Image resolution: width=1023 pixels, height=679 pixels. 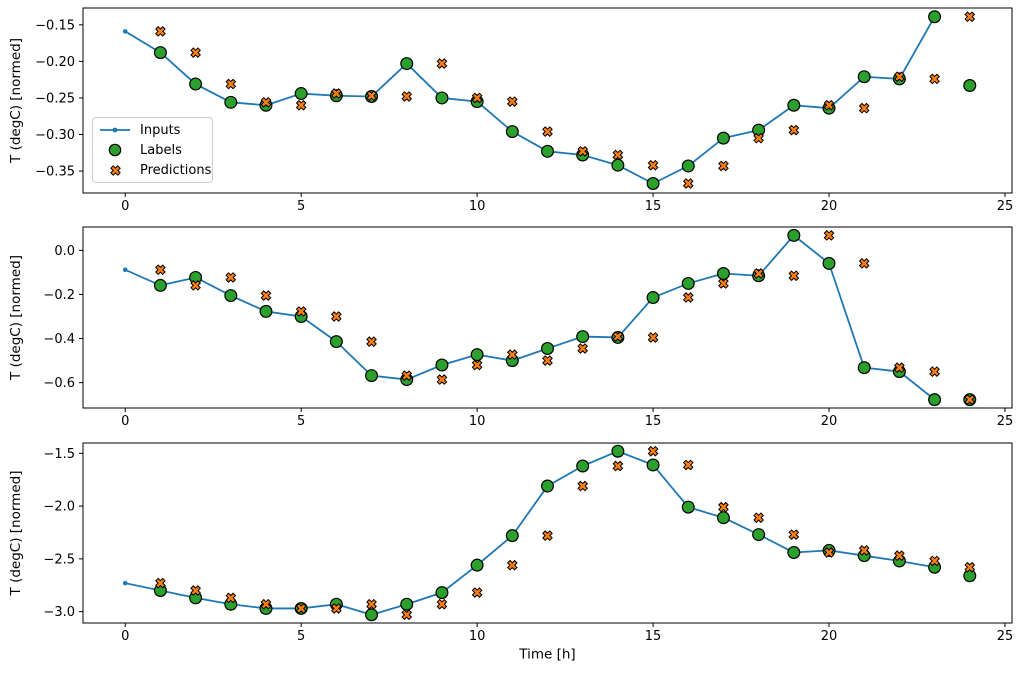 What do you see at coordinates (115, 130) in the screenshot?
I see `inputs-line-icon` at bounding box center [115, 130].